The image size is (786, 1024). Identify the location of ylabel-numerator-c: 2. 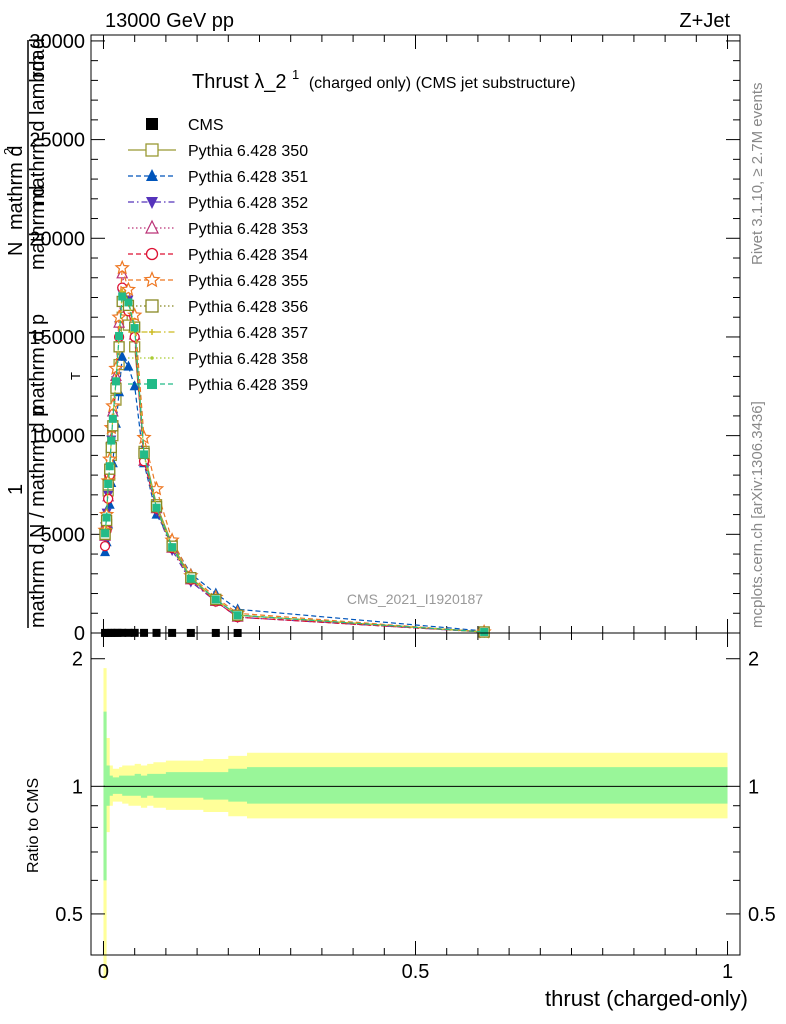
(8, 151).